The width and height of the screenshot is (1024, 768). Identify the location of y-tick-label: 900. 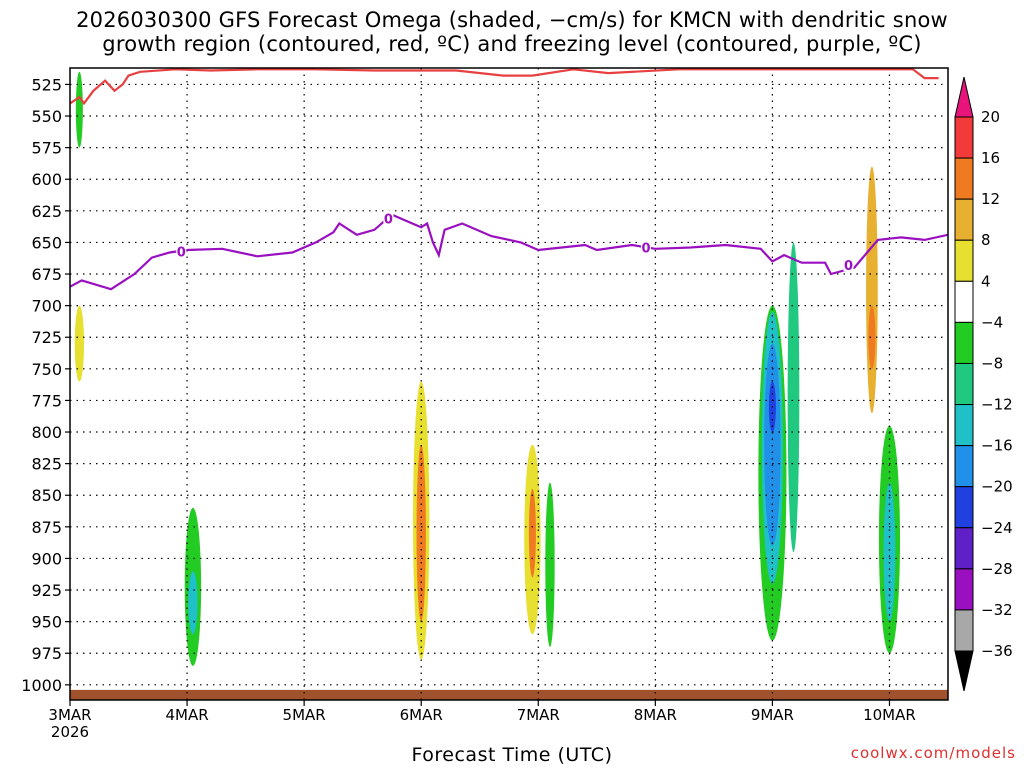
(46, 558).